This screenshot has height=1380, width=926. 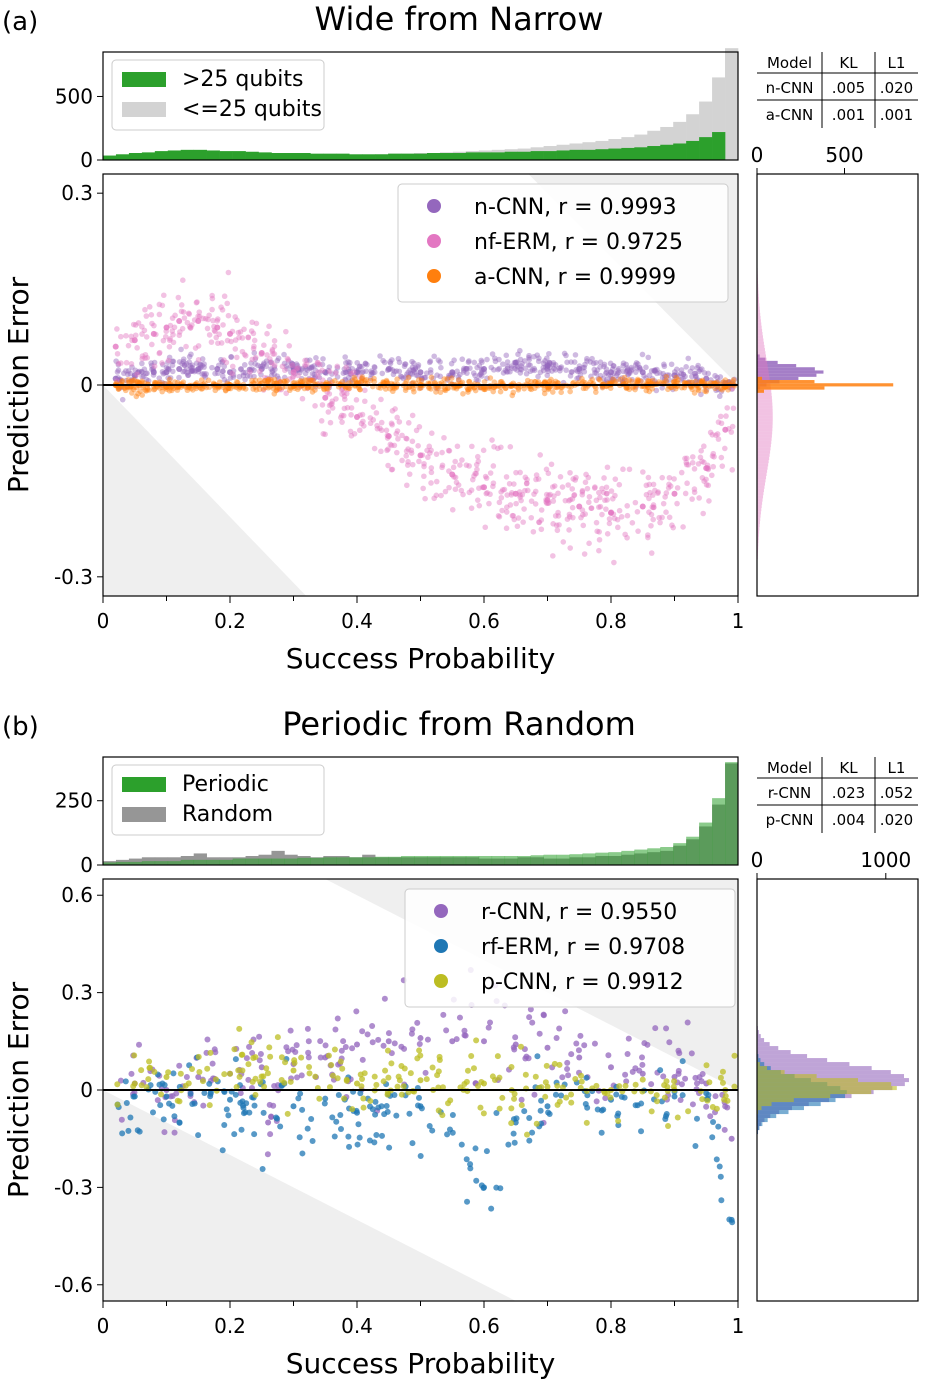 What do you see at coordinates (896, 88) in the screenshot?
I see `table-cell: .020` at bounding box center [896, 88].